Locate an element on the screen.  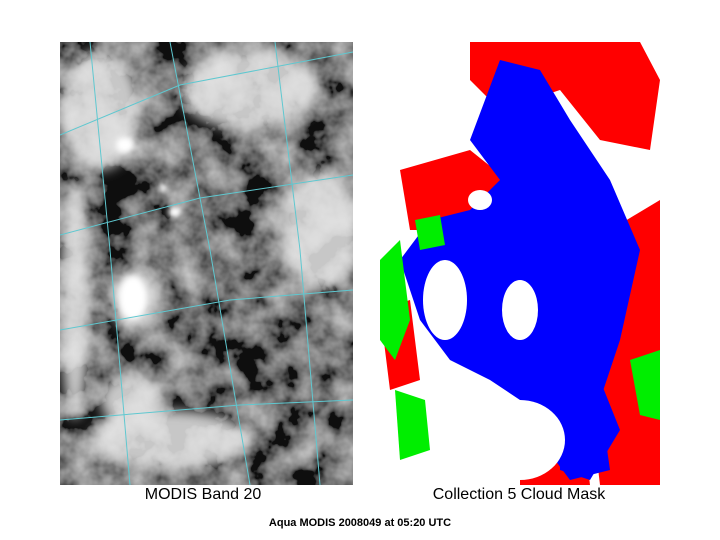
panel-caption: MODIS Band 20 is located at coordinates (203, 494).